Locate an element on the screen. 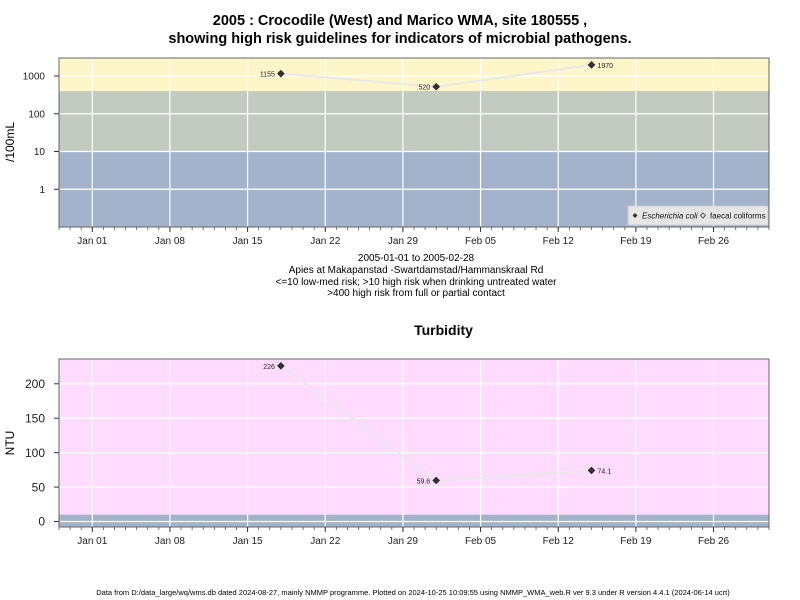 Image resolution: width=800 pixels, height=600 pixels. legend-box is located at coordinates (698, 215).